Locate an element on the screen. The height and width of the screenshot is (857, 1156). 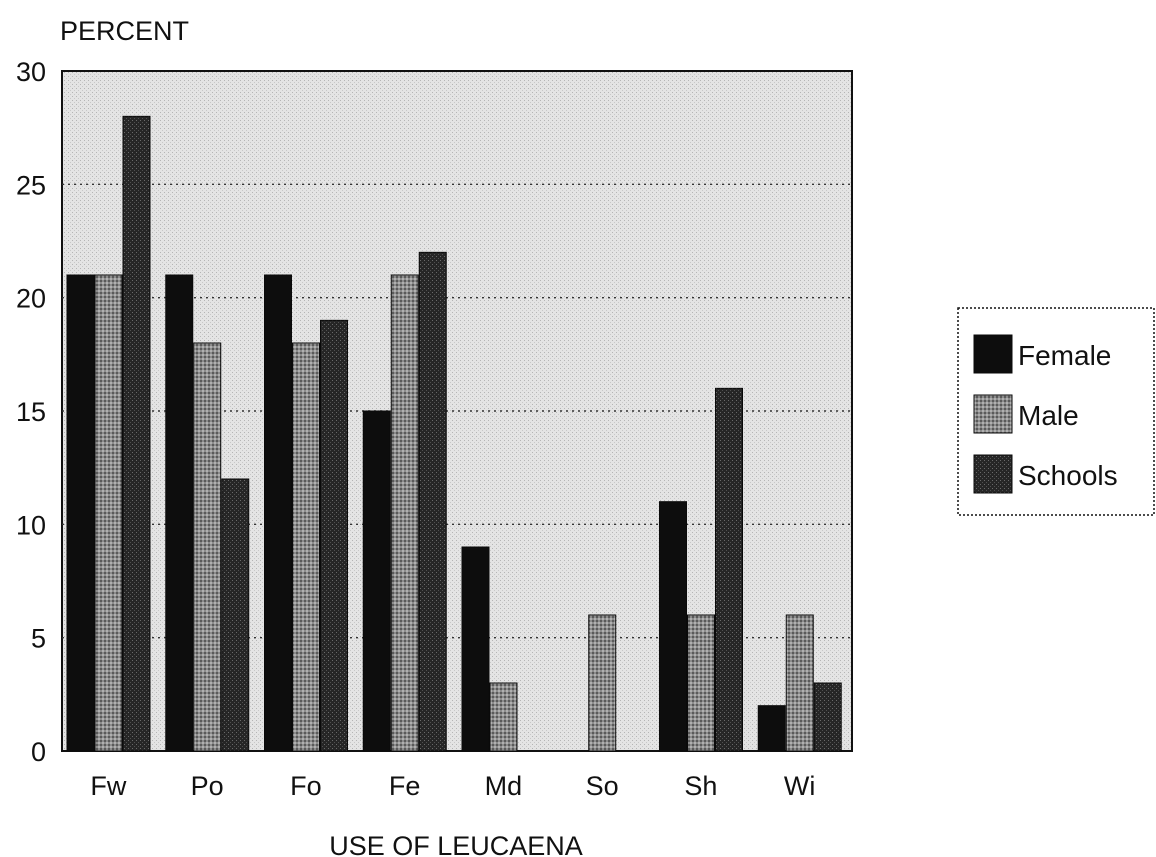
x-tick-label: Wi is located at coordinates (799, 786).